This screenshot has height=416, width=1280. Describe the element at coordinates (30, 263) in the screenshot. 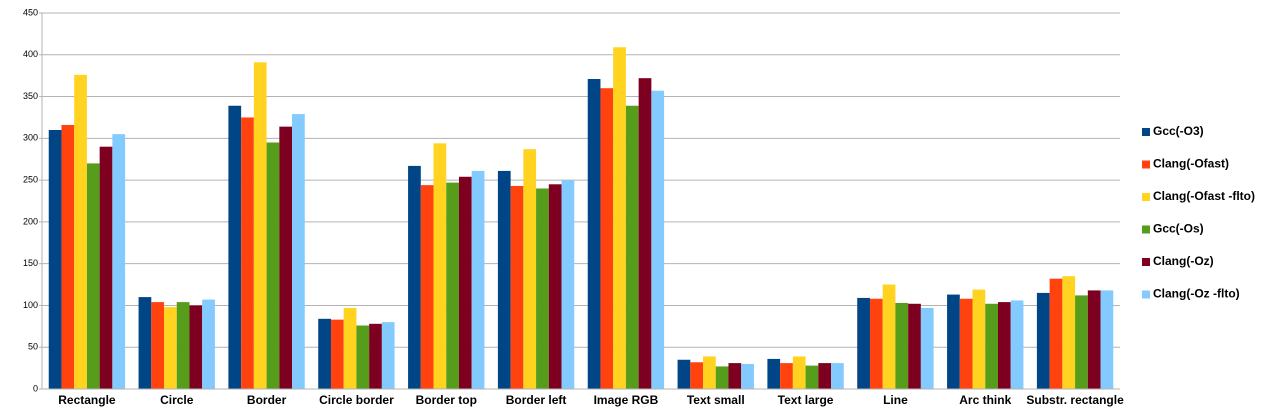

I see `y-tick-label: 150` at that location.